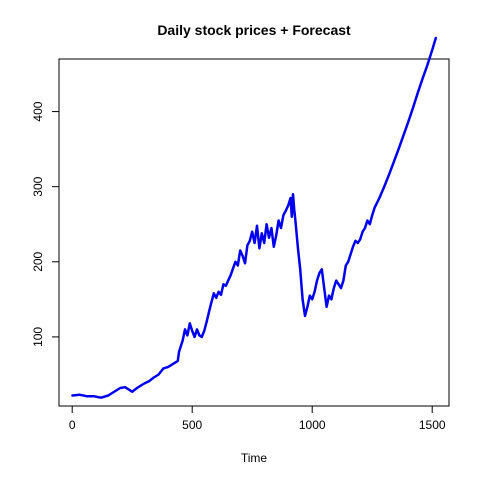 This screenshot has width=480, height=485. Describe the element at coordinates (38, 261) in the screenshot. I see `y-tick-label: 200` at that location.